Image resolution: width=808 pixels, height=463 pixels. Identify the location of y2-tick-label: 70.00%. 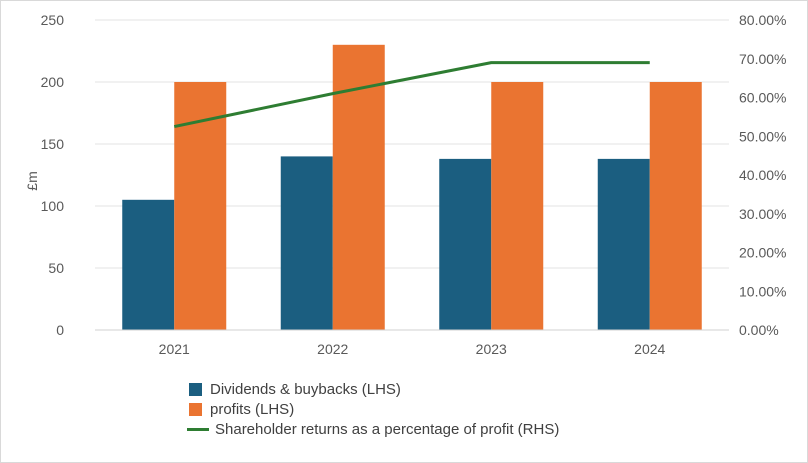
(762, 59).